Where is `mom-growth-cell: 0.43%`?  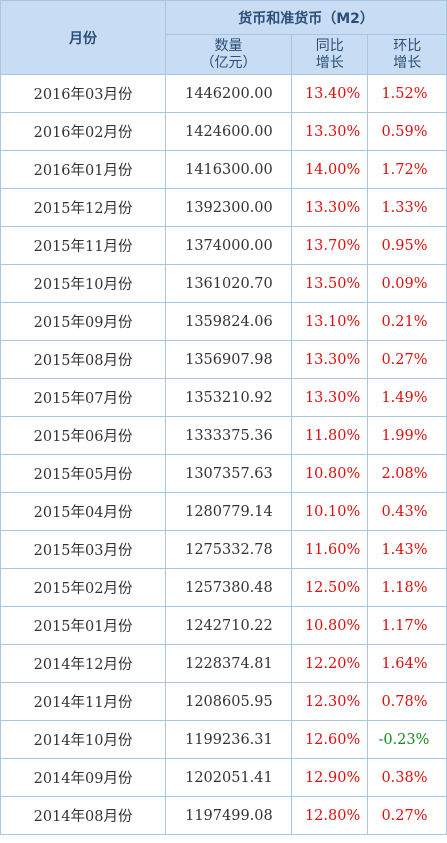
mom-growth-cell: 0.43% is located at coordinates (407, 511).